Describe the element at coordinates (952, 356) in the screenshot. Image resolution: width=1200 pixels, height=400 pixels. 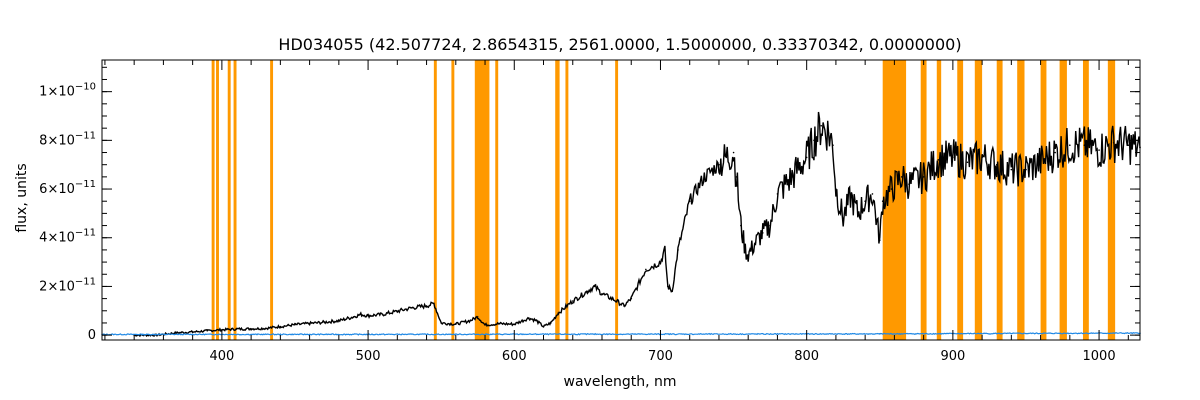
I see `x-tick-label: 900` at that location.